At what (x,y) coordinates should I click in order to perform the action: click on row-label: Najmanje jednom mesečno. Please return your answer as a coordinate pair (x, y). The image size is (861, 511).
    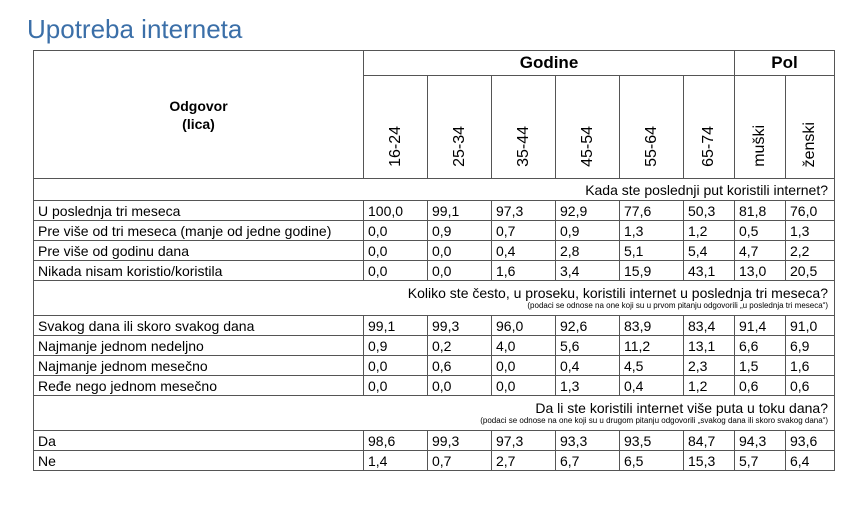
    Looking at the image, I should click on (198, 365).